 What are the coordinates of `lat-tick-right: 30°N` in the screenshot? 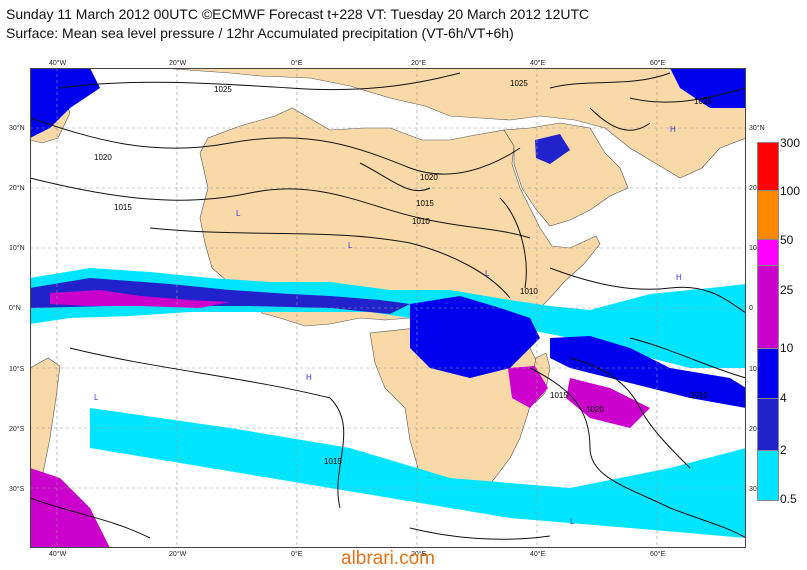 It's located at (757, 128).